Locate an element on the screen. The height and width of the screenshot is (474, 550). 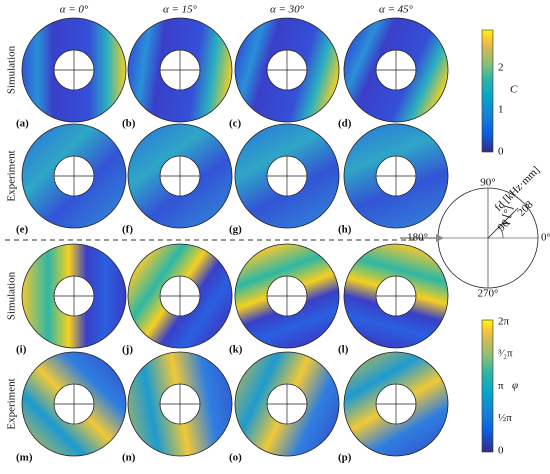
panel-label: (f) is located at coordinates (127, 230).